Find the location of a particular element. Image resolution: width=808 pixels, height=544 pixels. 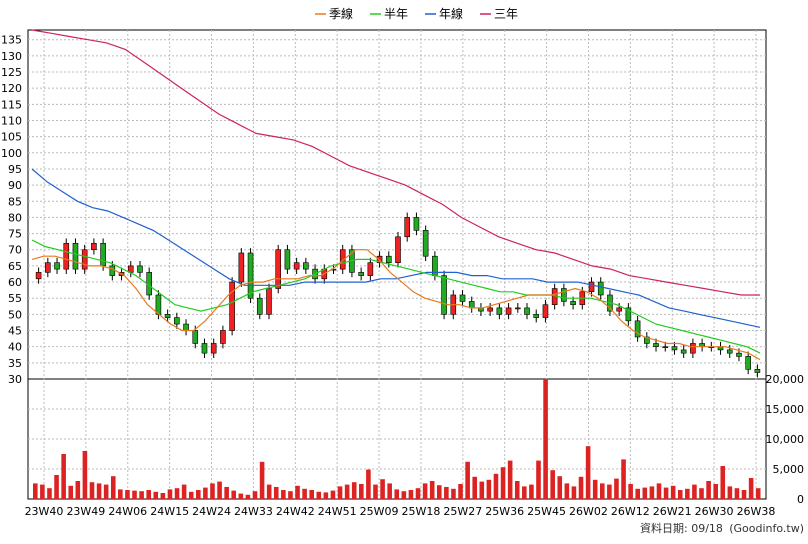

price-tick-label: 80 is located at coordinates (15, 217).